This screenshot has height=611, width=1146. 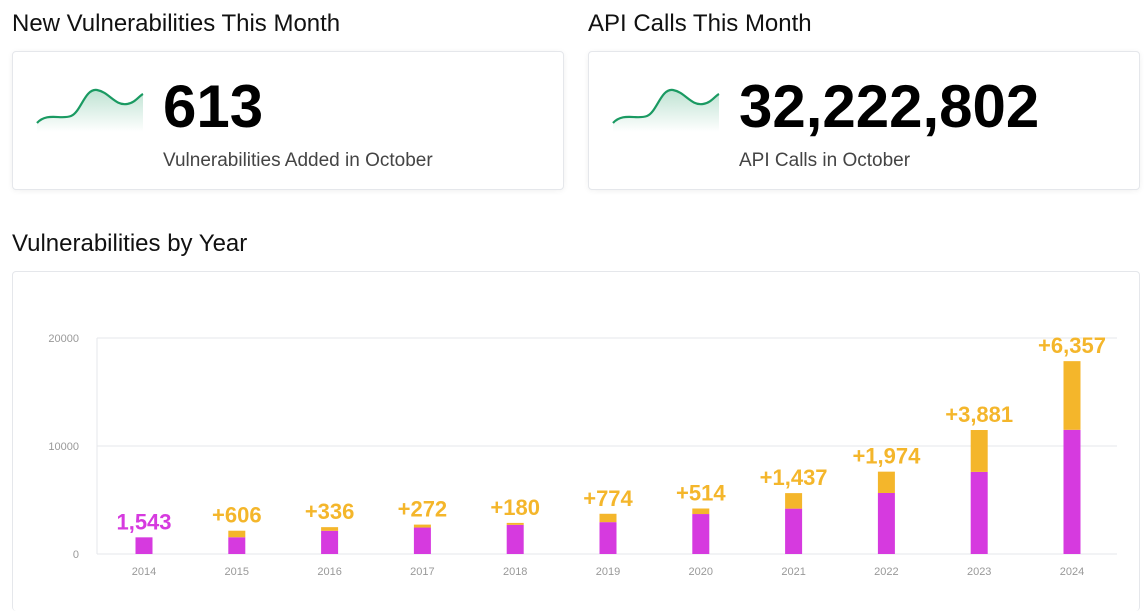 What do you see at coordinates (1072, 345) in the screenshot?
I see `bar-data-label: +6,357` at bounding box center [1072, 345].